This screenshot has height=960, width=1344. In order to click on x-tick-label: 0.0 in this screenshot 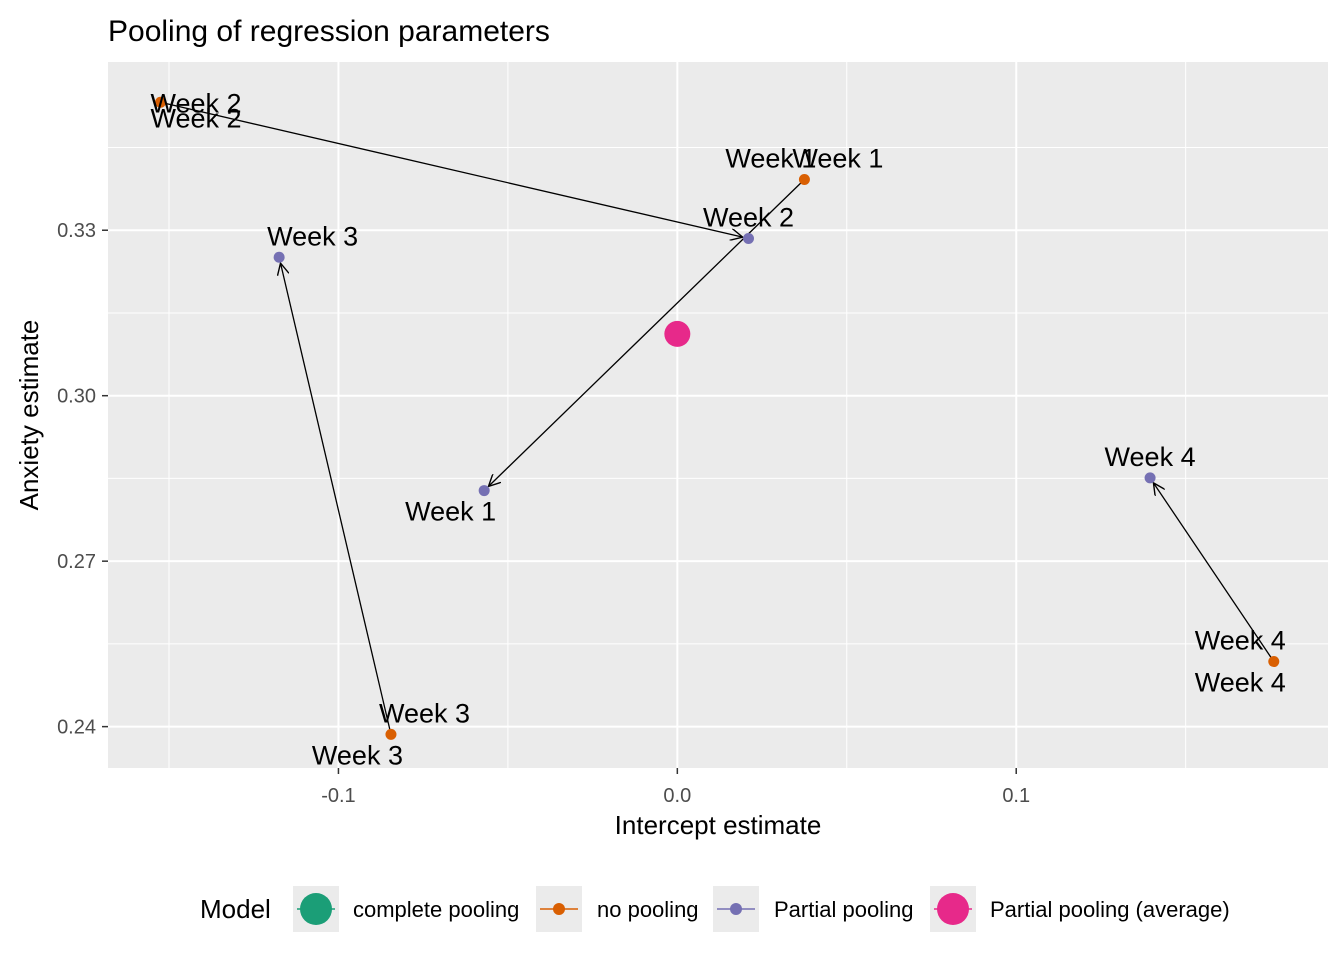, I will do `click(677, 796)`.